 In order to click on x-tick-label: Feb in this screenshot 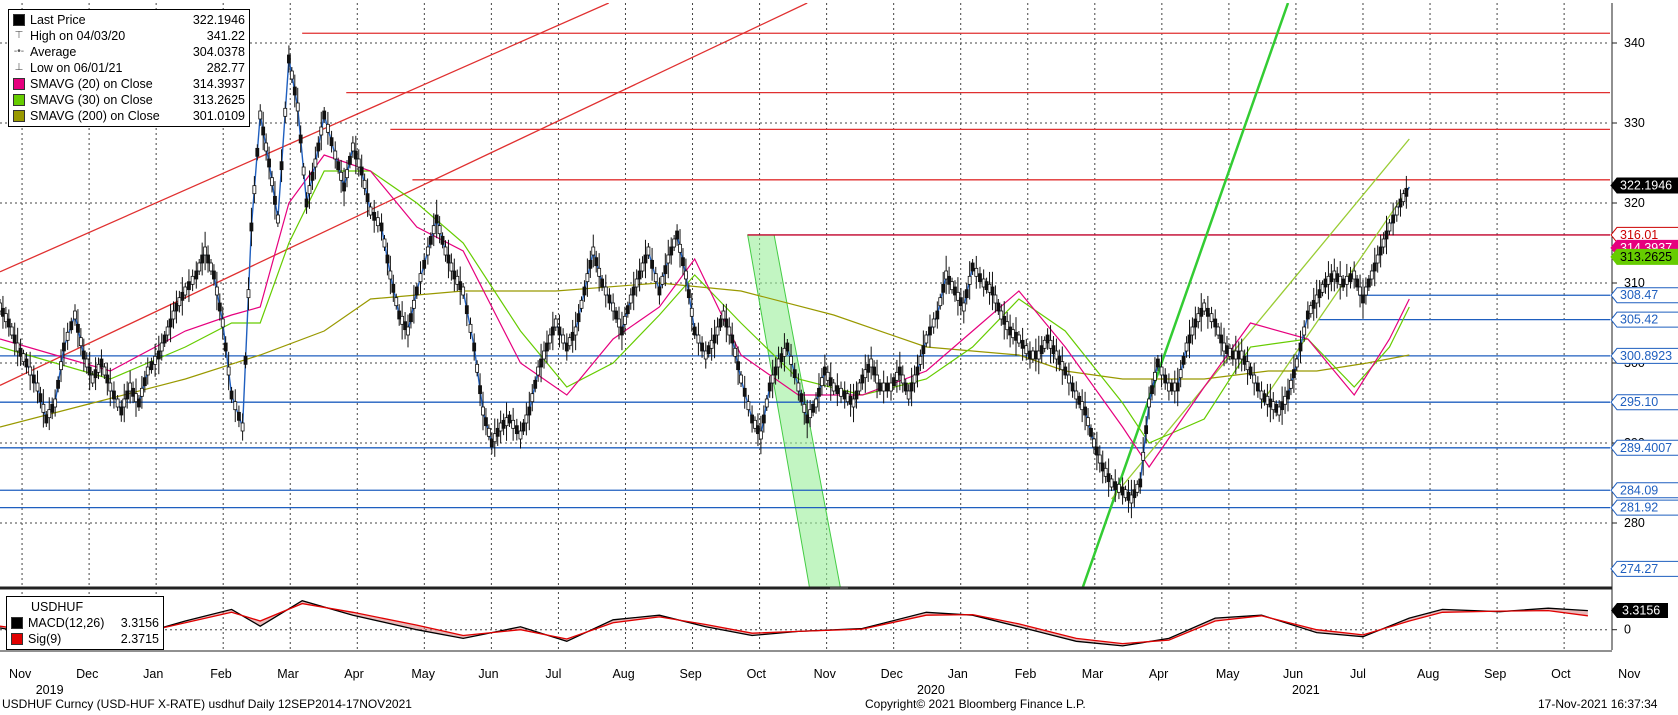, I will do `click(221, 674)`.